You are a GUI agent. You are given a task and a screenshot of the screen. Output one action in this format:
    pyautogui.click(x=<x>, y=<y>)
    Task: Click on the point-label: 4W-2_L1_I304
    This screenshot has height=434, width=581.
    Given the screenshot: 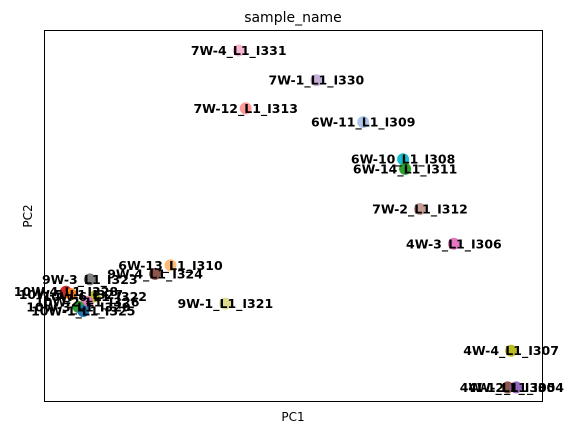 What is the action you would take?
    pyautogui.click(x=516, y=388)
    